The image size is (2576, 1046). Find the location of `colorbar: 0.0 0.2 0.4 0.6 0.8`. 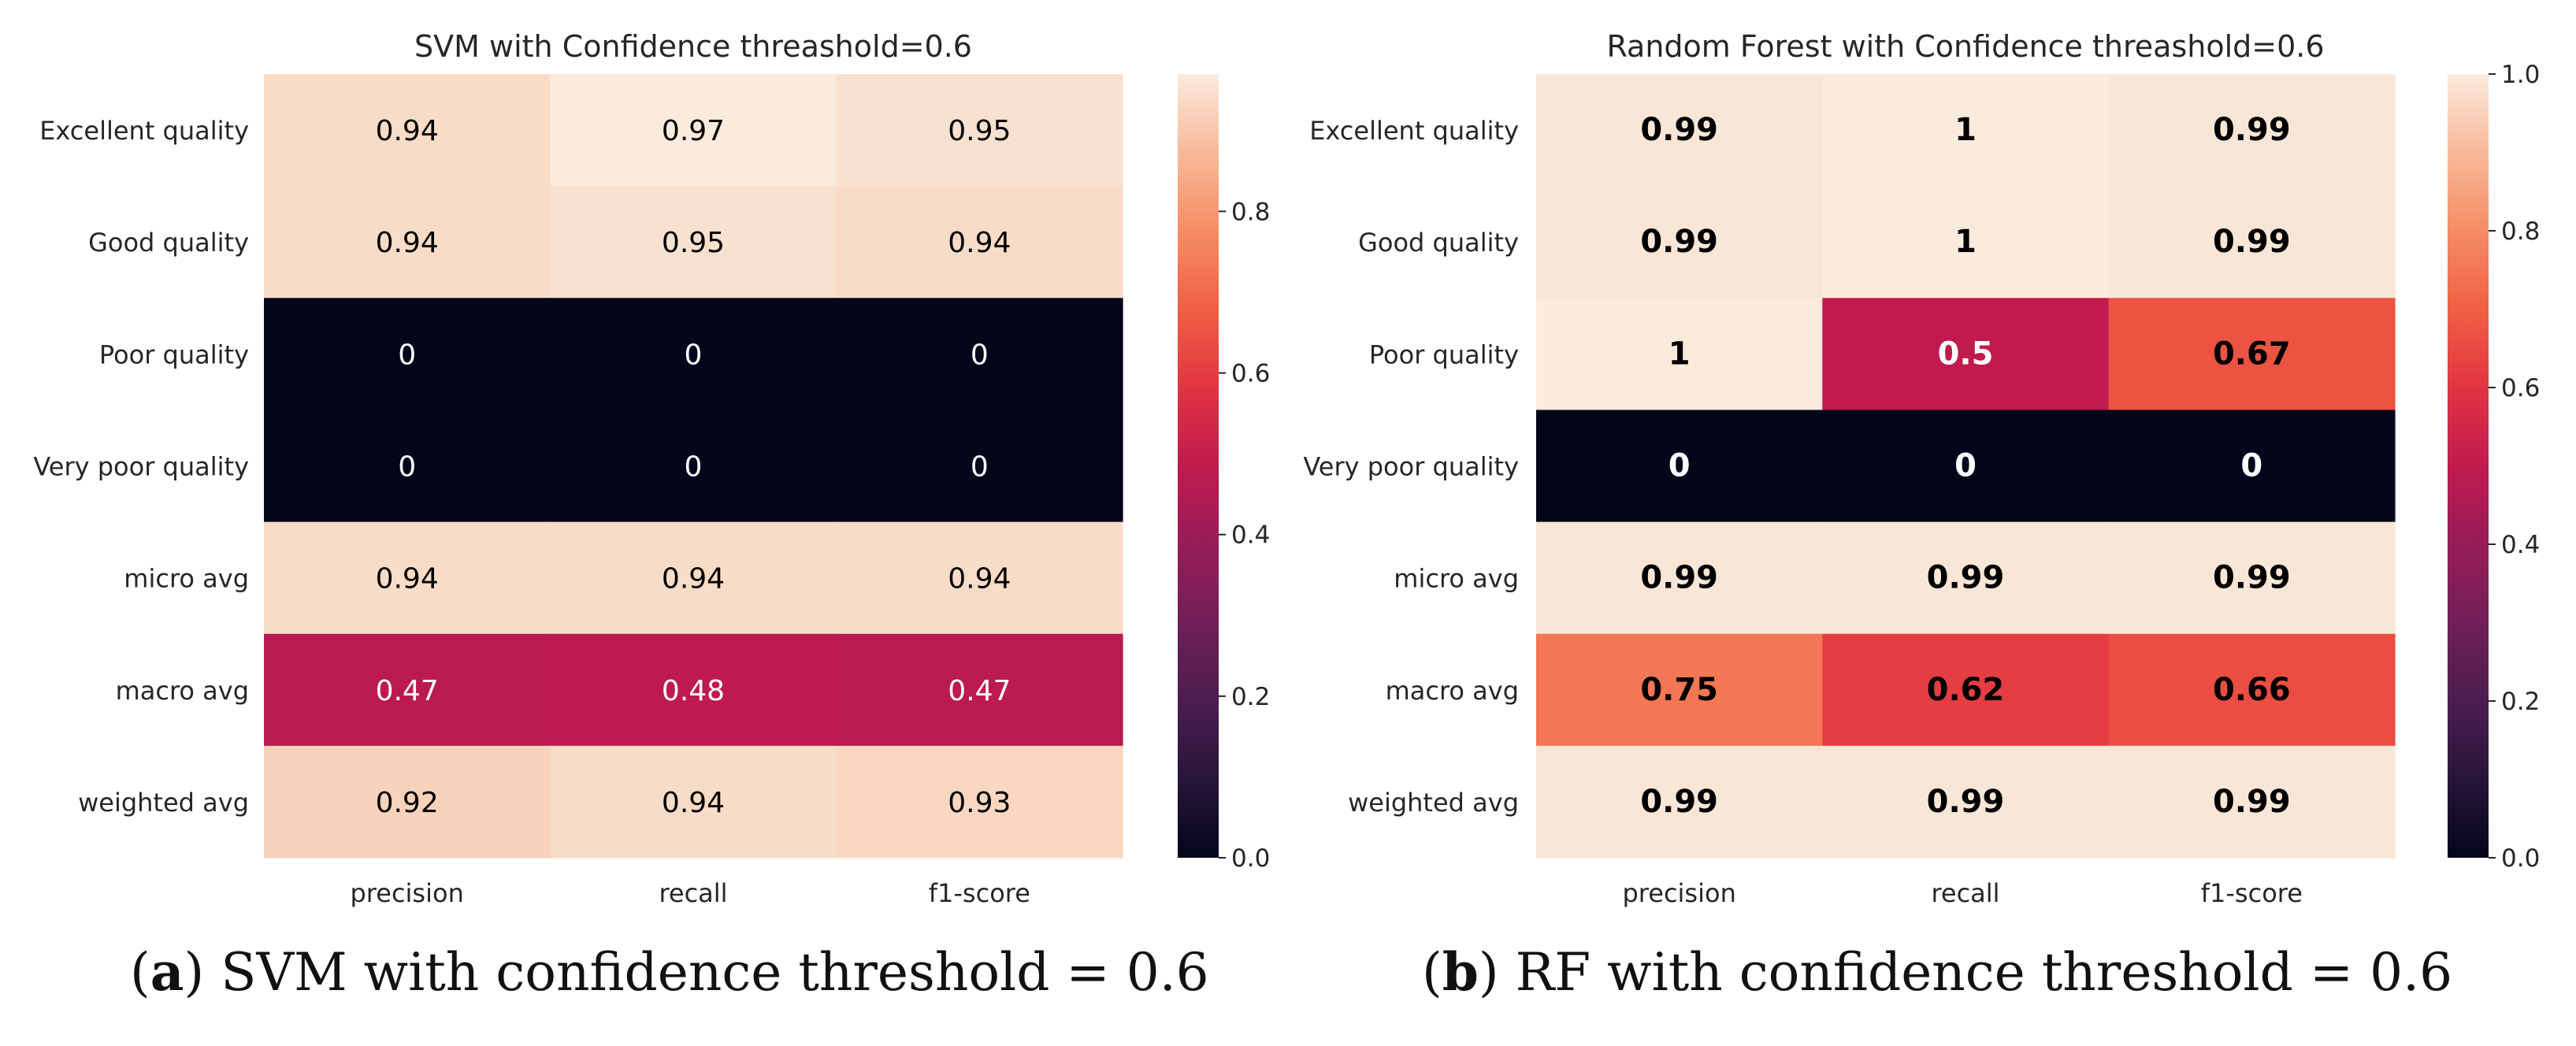

colorbar: 0.0 0.2 0.4 0.6 0.8 is located at coordinates (1224, 474).